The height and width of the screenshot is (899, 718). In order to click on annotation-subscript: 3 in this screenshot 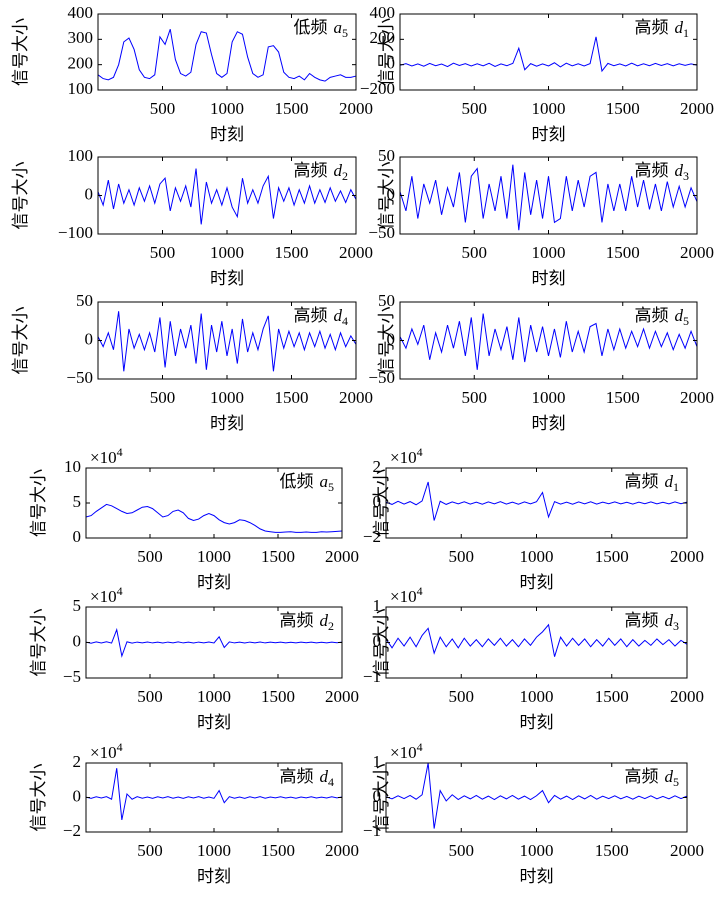, I will do `click(676, 626)`.